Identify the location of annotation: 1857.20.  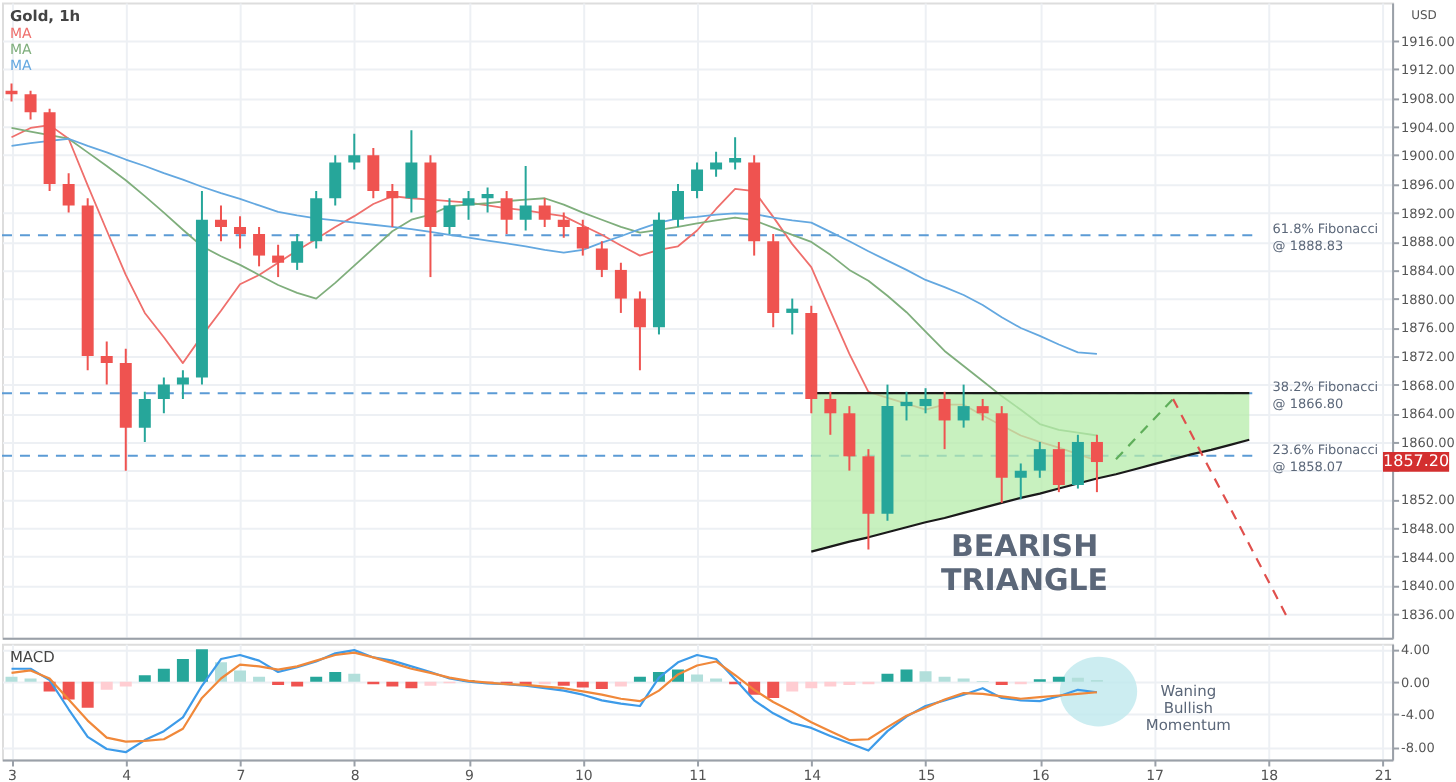
(1416, 460).